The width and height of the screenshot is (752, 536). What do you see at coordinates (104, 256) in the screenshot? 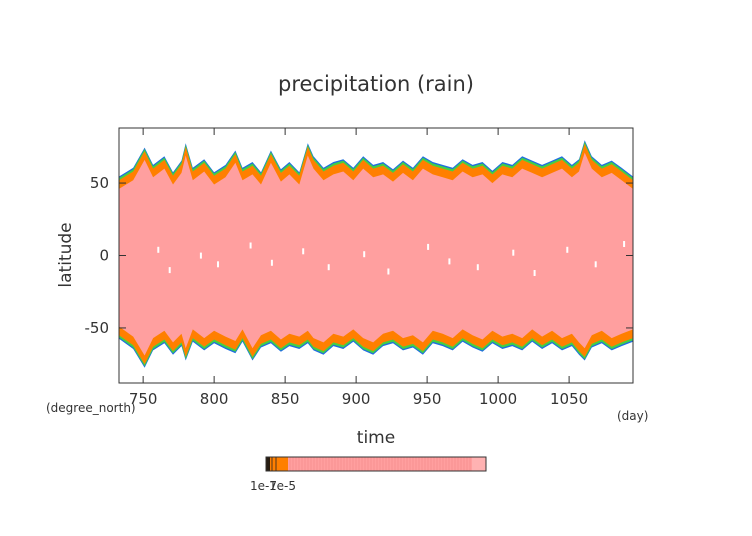
I see `y-tick-label: 0` at bounding box center [104, 256].